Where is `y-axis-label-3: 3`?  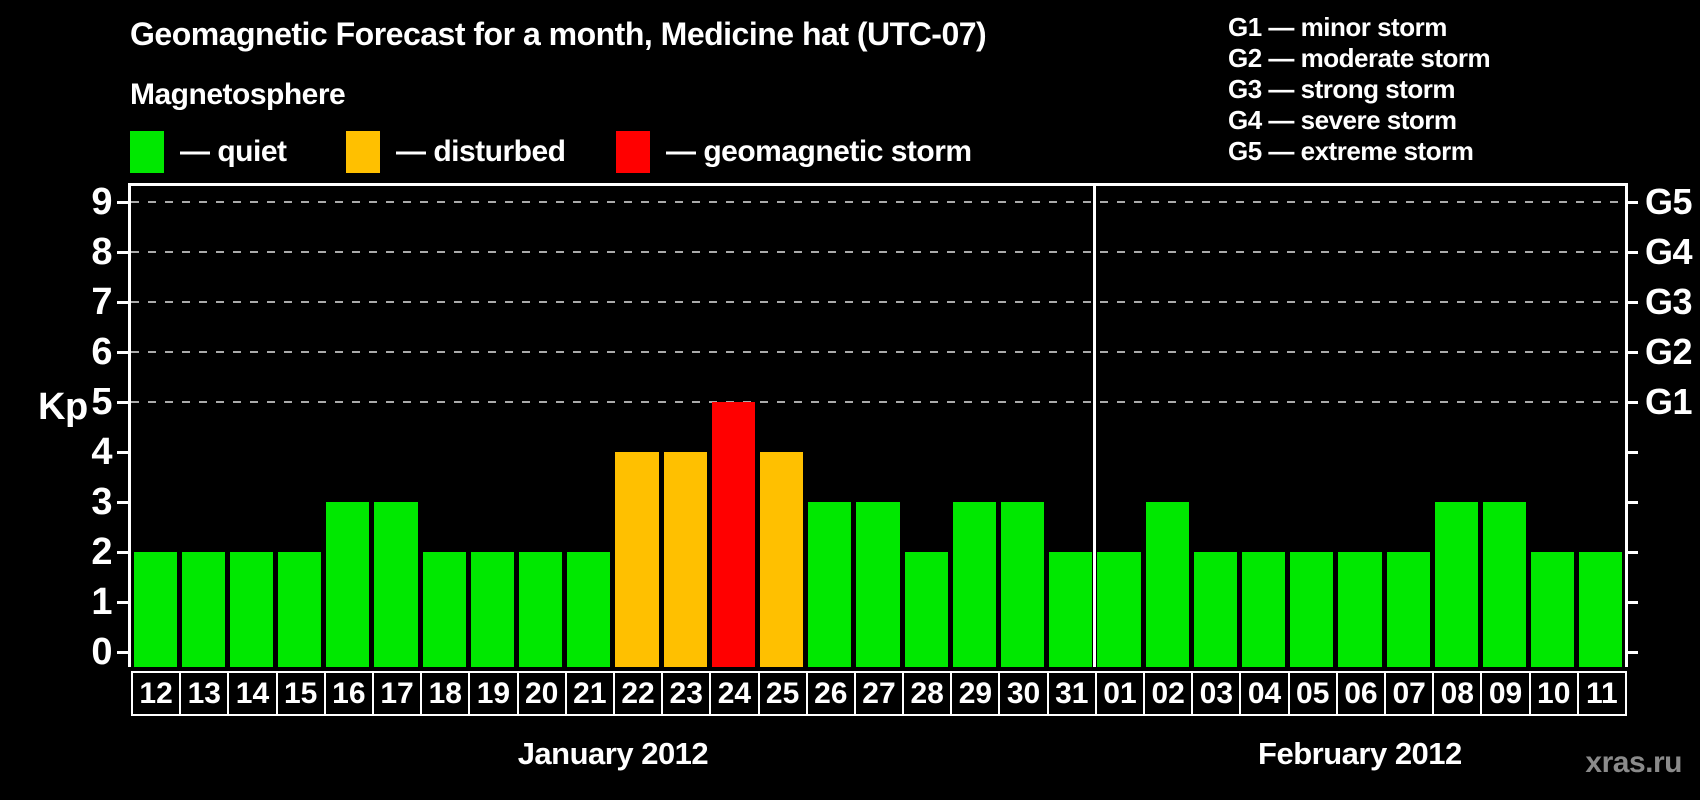
y-axis-label-3: 3 is located at coordinates (101, 502).